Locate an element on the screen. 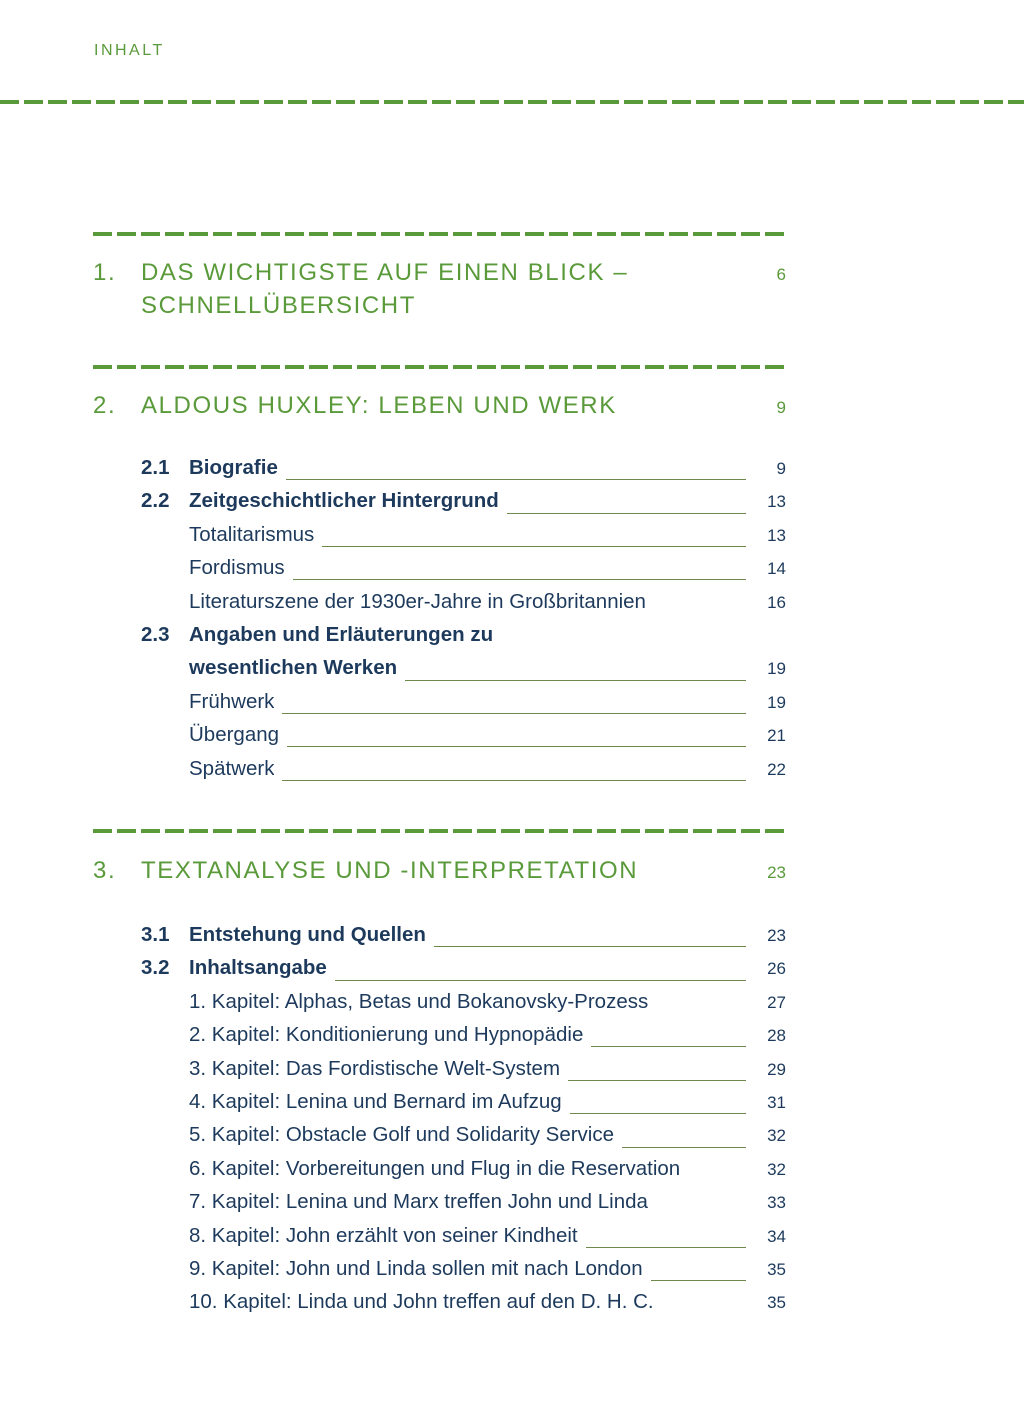 This screenshot has height=1418, width=1024. toc-entry: 2.3 Angaben und Erläuterungen zu is located at coordinates (463, 639).